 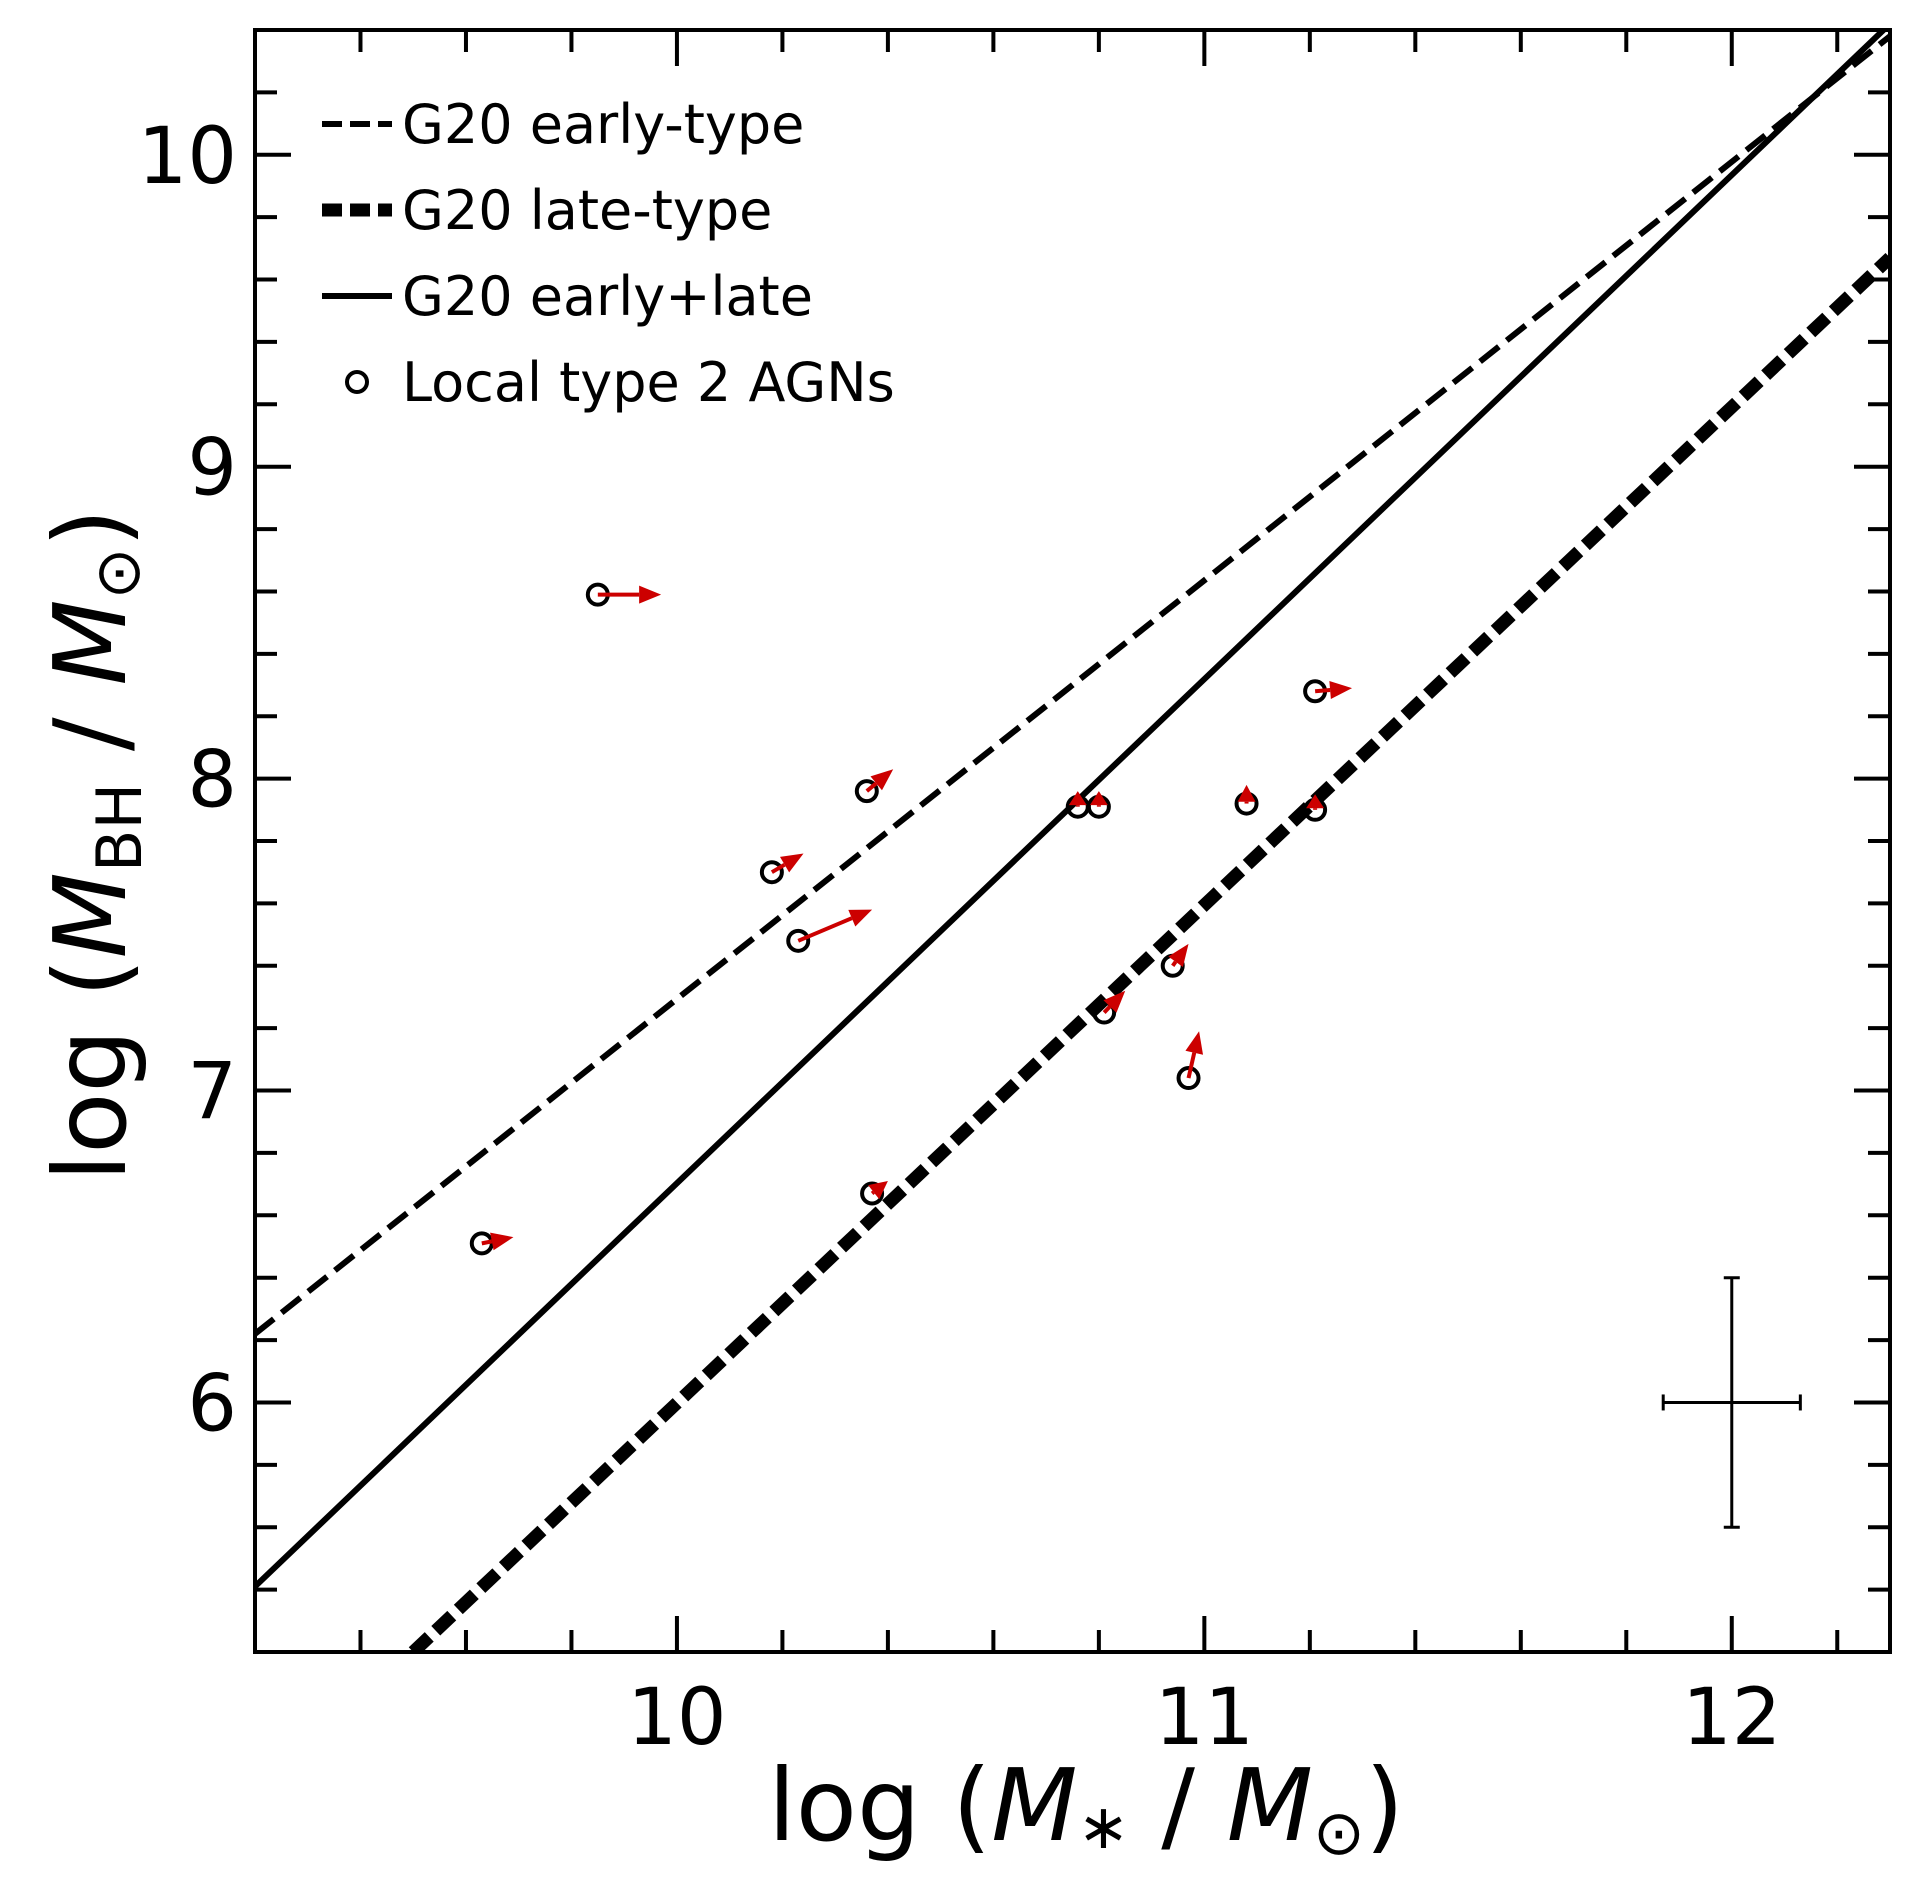 I want to click on x-tick-labels: 10 11 12, so click(x=1204, y=1718).